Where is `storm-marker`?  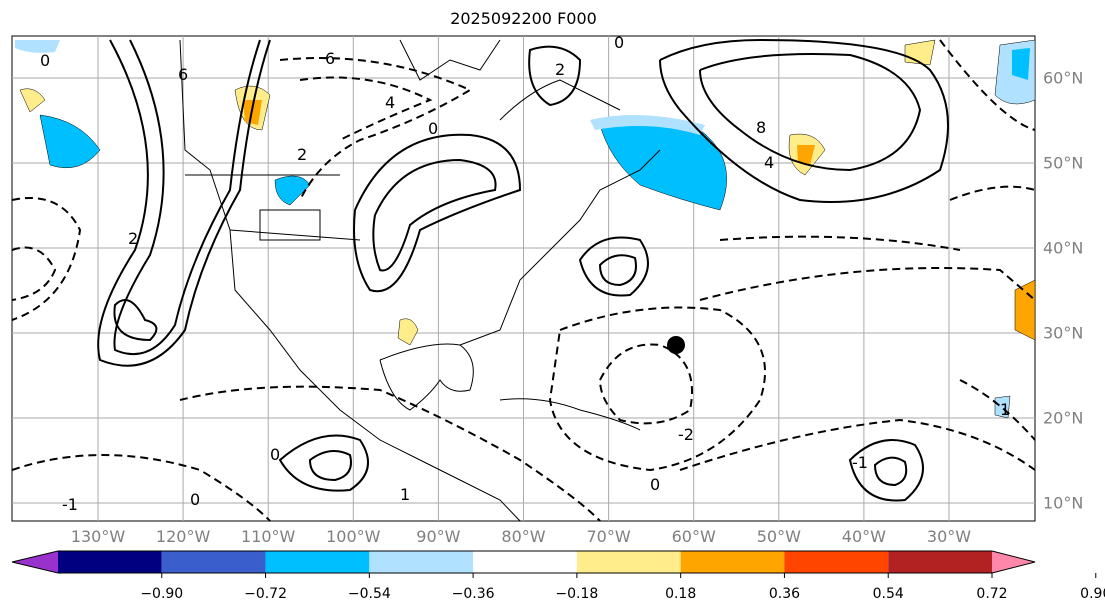
storm-marker is located at coordinates (676, 345).